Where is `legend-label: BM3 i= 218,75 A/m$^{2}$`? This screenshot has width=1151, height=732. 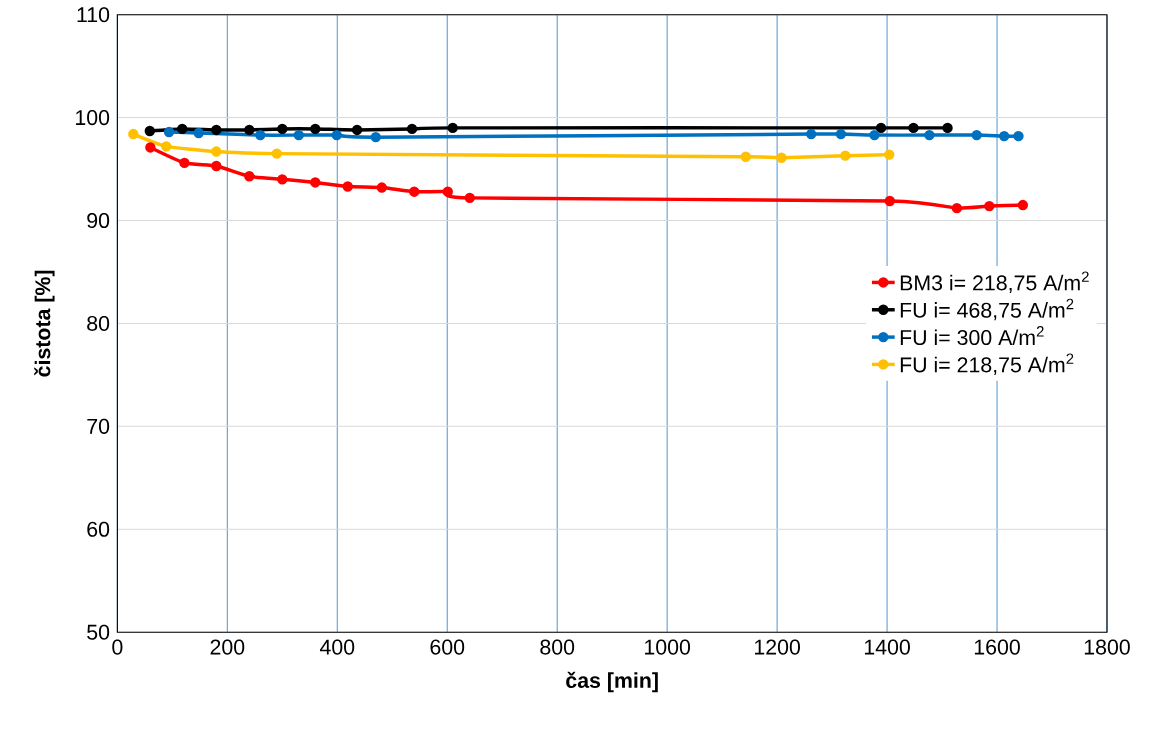
legend-label: BM3 i= 218,75 A/m$^{2}$ is located at coordinates (994, 282).